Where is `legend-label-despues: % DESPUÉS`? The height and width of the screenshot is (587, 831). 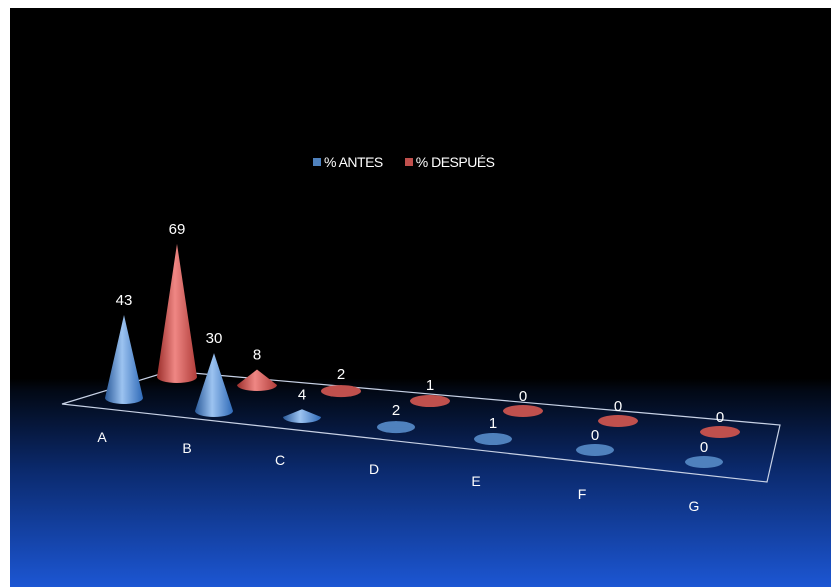 legend-label-despues: % DESPUÉS is located at coordinates (455, 162).